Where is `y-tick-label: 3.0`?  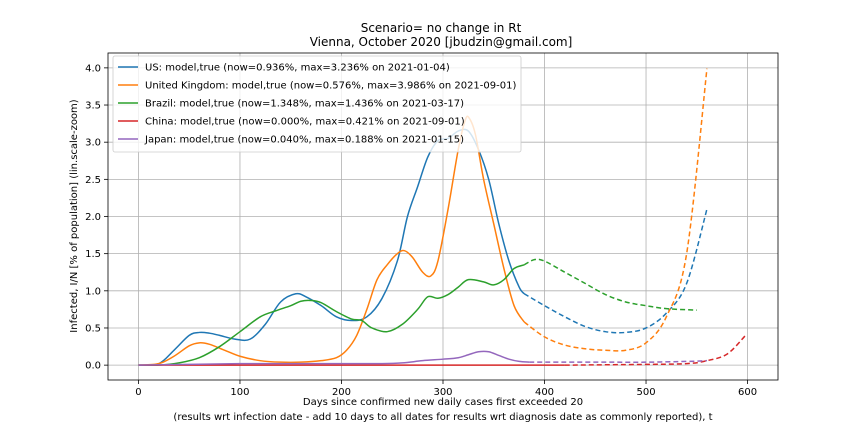
y-tick-label: 3.0 is located at coordinates (93, 143).